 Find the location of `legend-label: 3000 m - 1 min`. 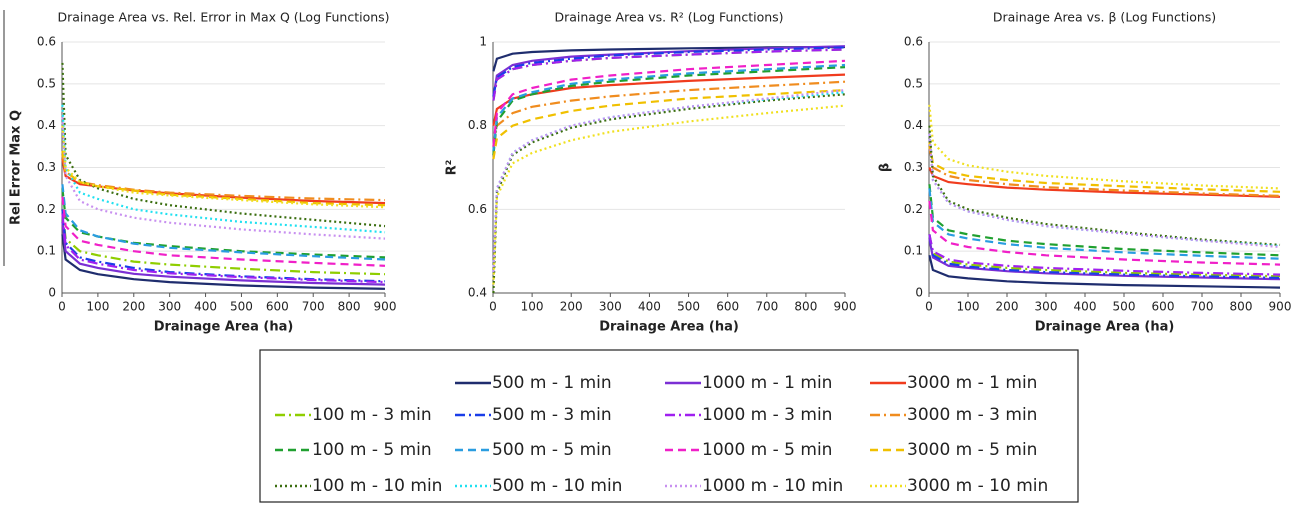

legend-label: 3000 m - 1 min is located at coordinates (972, 383).